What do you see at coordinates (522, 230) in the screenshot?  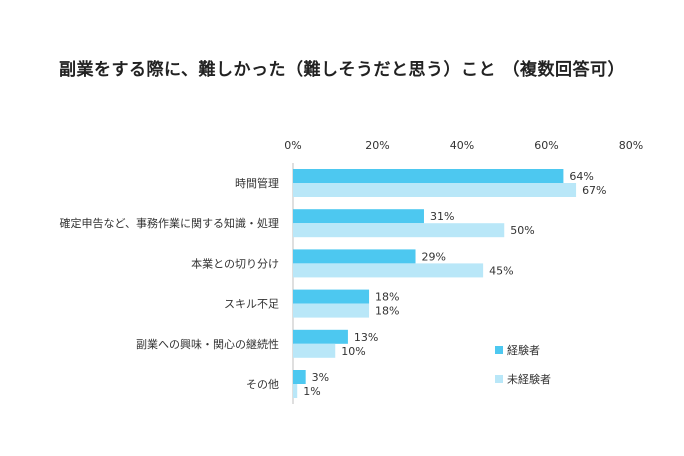 I see `data-label: 50%` at bounding box center [522, 230].